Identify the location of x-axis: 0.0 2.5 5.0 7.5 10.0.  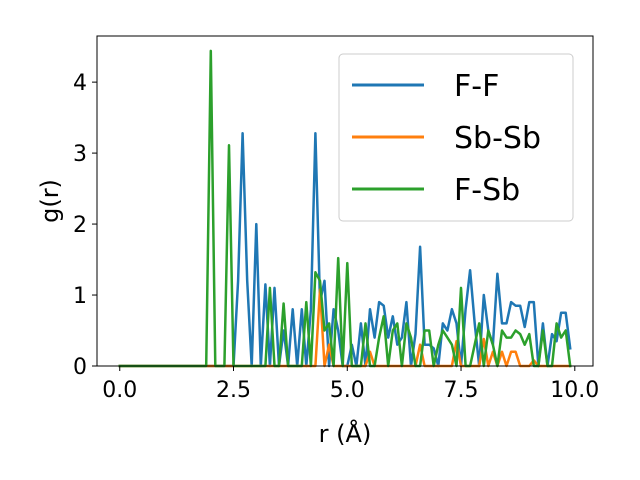
(350, 384).